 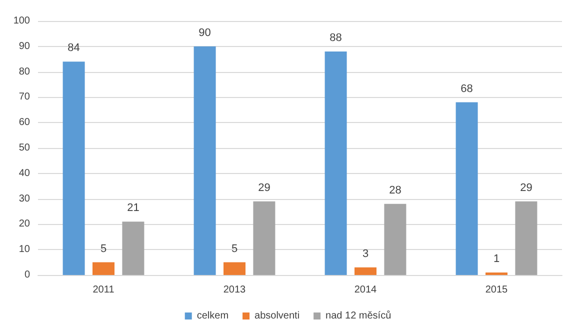 I want to click on data-label: 68, so click(x=466, y=88).